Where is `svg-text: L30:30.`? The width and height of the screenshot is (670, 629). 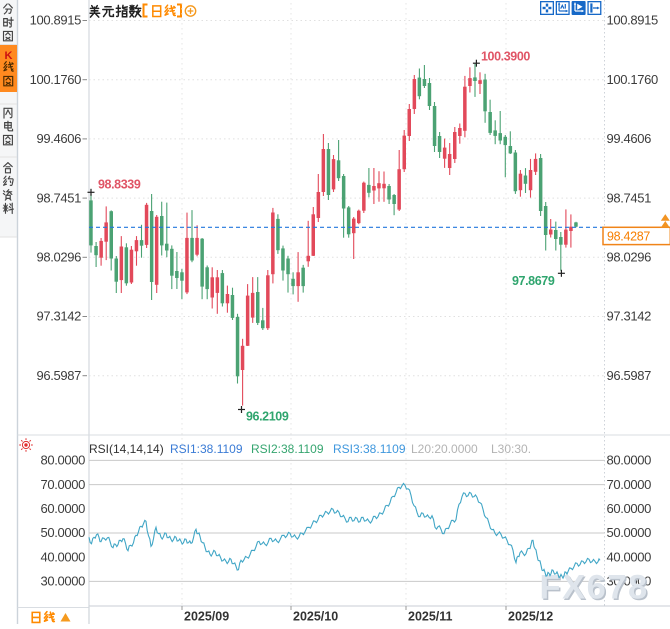
svg-text: L30:30. is located at coordinates (511, 449).